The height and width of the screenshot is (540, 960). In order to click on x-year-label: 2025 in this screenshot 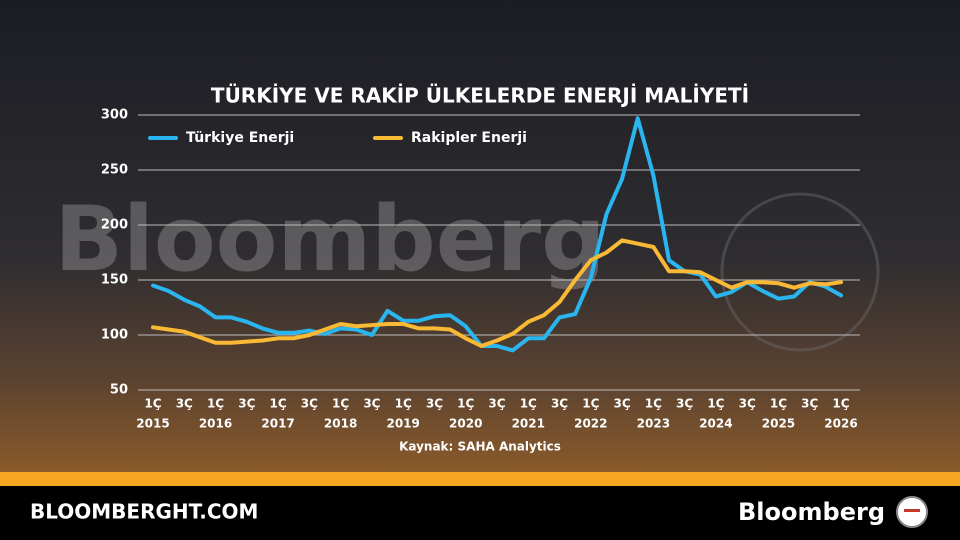, I will do `click(778, 424)`.